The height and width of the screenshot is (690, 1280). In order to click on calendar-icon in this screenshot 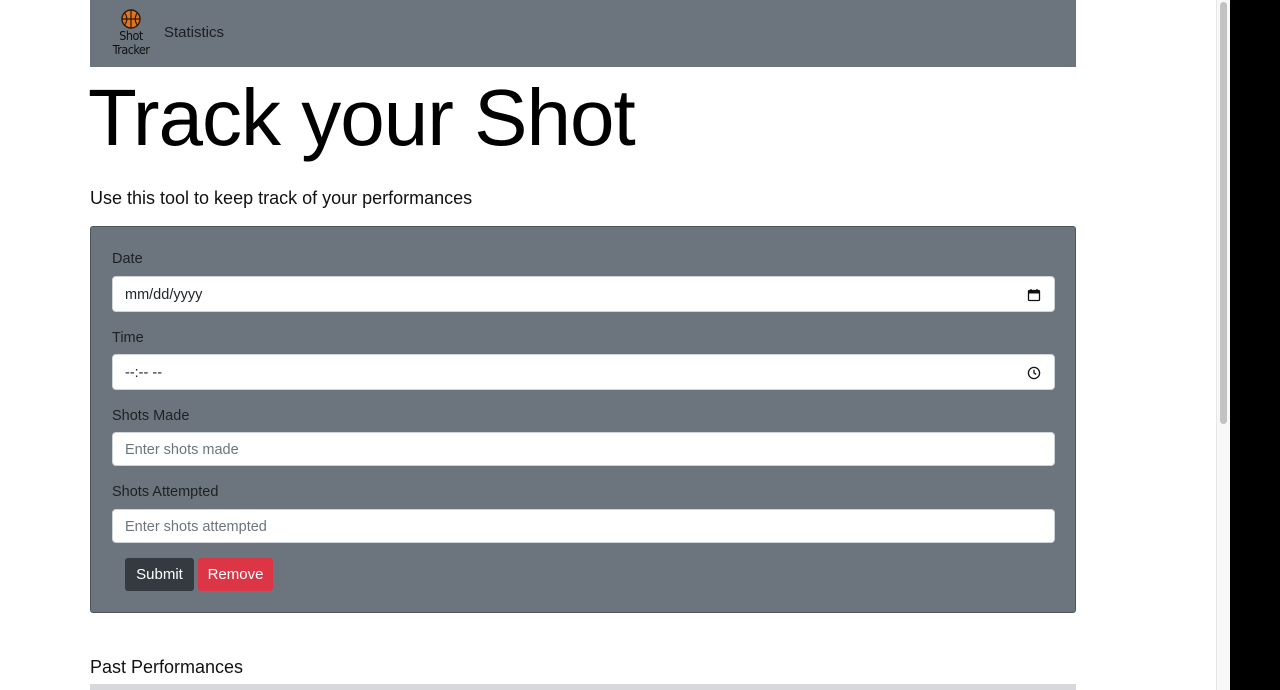, I will do `click(1034, 295)`.